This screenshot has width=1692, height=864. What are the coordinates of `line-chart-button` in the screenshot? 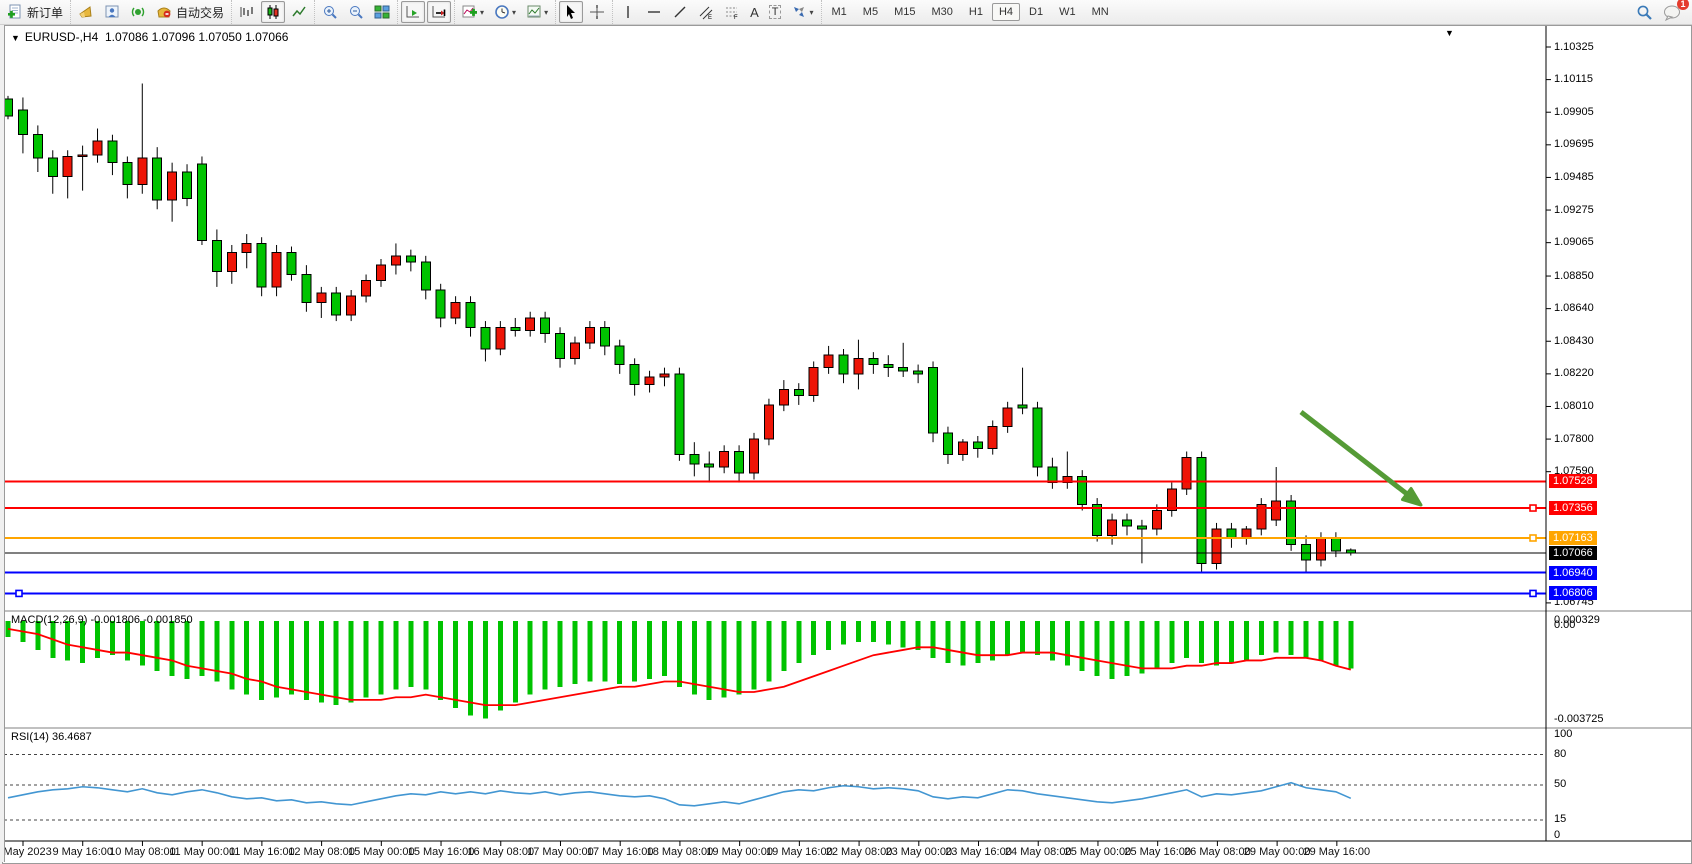 It's located at (299, 12).